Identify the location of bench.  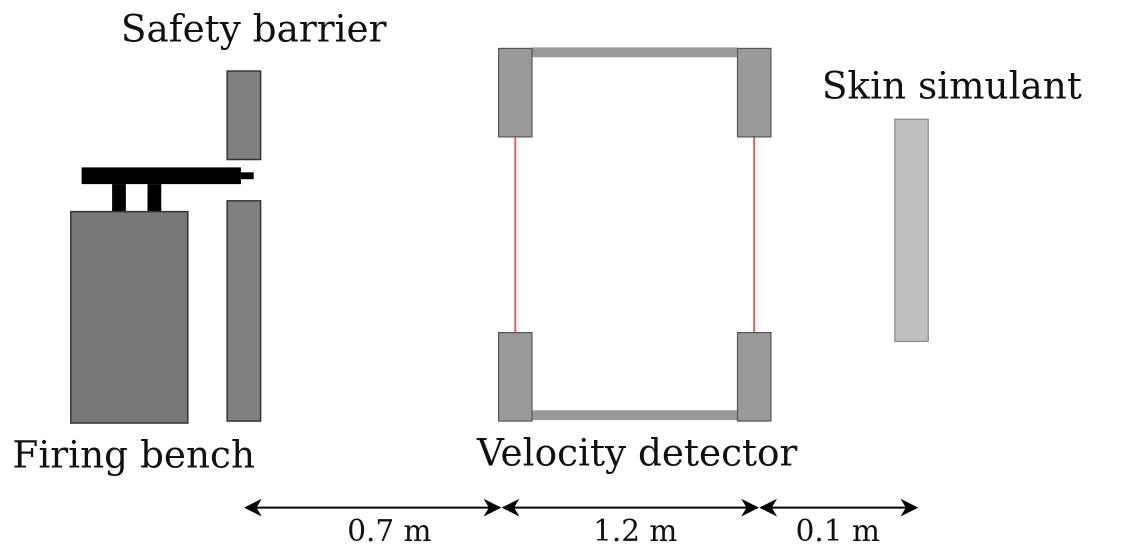
(129, 317).